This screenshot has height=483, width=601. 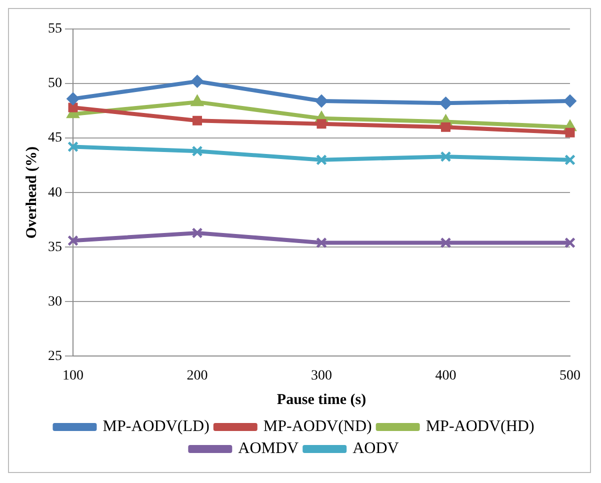 What do you see at coordinates (55, 247) in the screenshot?
I see `y-tick-label: 35` at bounding box center [55, 247].